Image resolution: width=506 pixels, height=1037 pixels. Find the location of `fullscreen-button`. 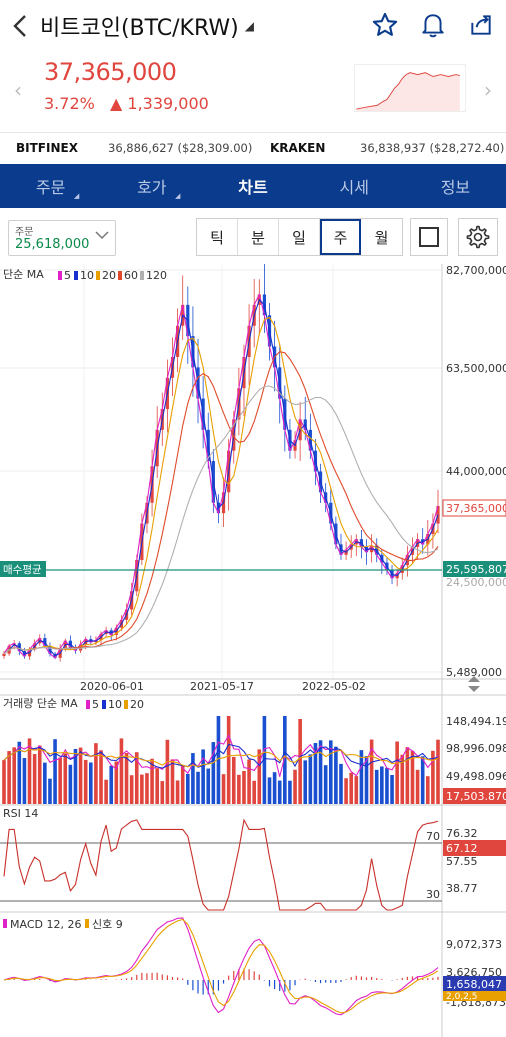

fullscreen-button is located at coordinates (429, 237).